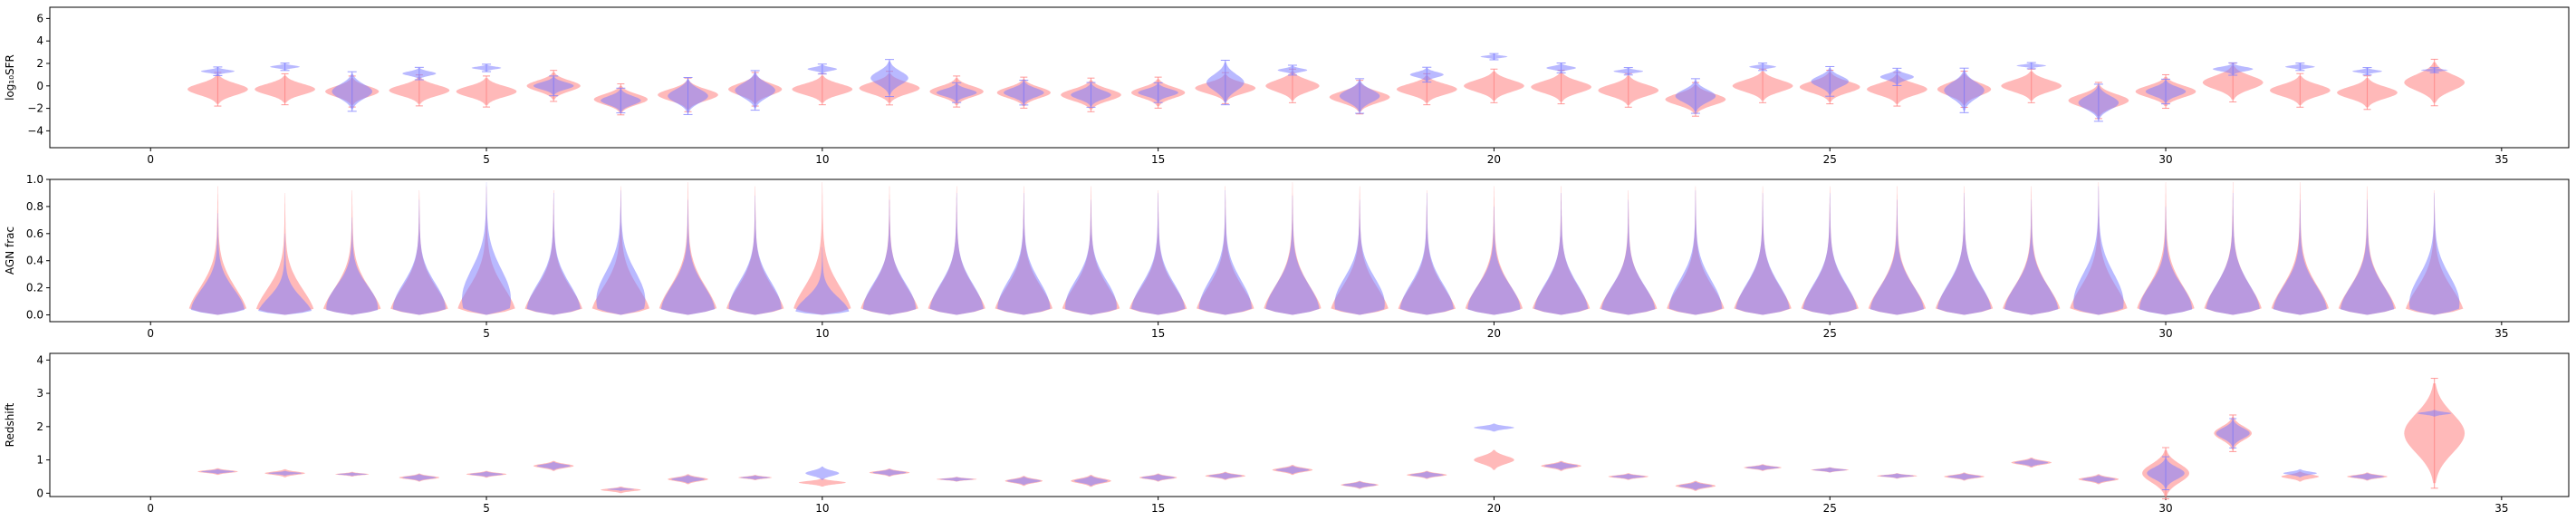  What do you see at coordinates (39, 493) in the screenshot?
I see `y-tick-label: 0` at bounding box center [39, 493].